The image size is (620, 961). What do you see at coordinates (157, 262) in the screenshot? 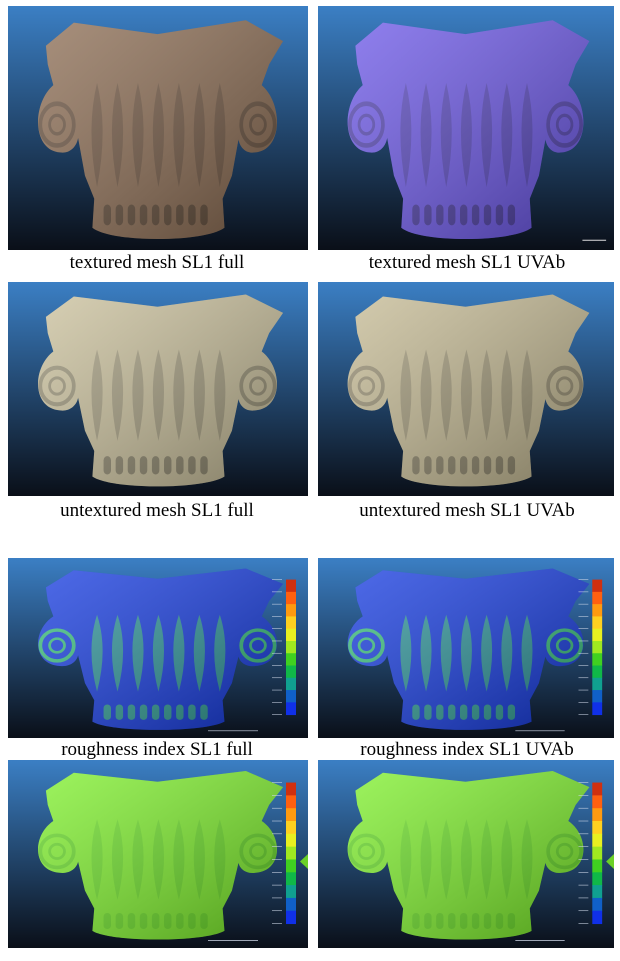
I see `caption-textured-full: textured mesh SL1 full` at bounding box center [157, 262].